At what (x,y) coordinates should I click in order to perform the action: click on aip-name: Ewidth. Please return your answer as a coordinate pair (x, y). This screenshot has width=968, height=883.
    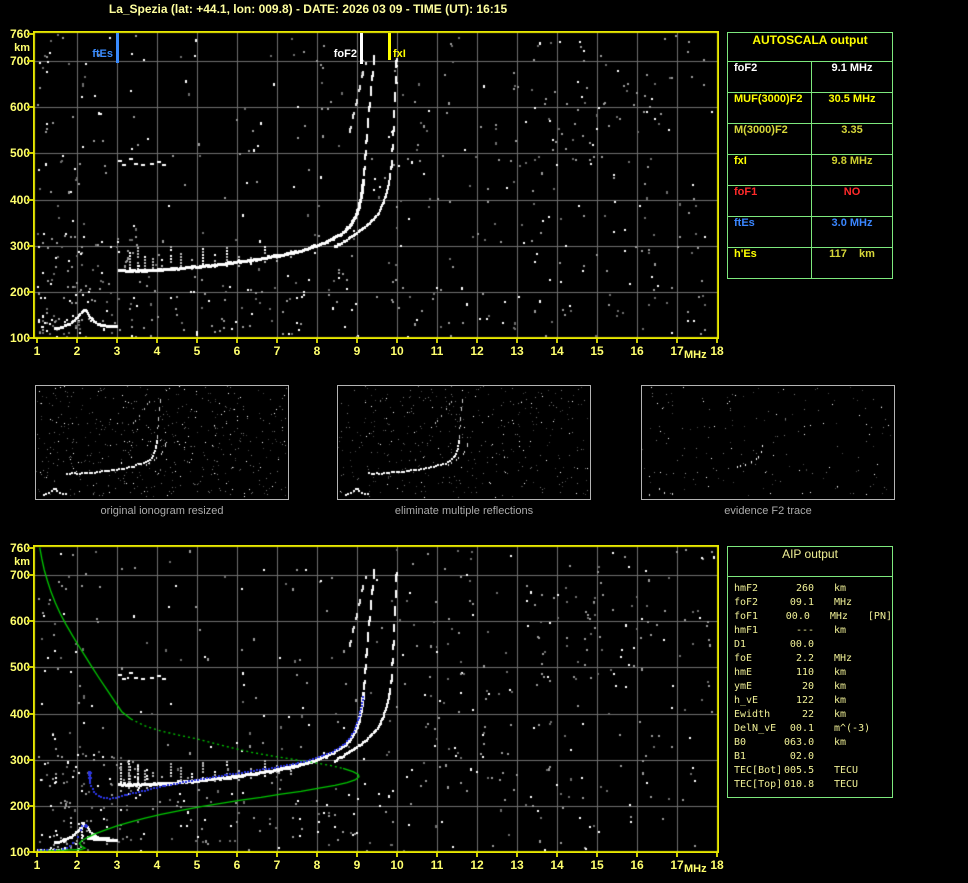
    Looking at the image, I should click on (752, 714).